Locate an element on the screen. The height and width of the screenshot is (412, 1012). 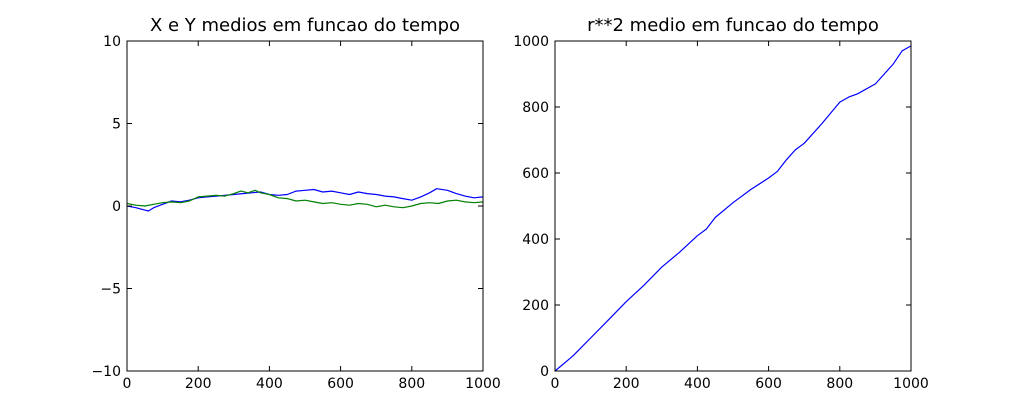
y-tick-label: 10 is located at coordinates (112, 42).